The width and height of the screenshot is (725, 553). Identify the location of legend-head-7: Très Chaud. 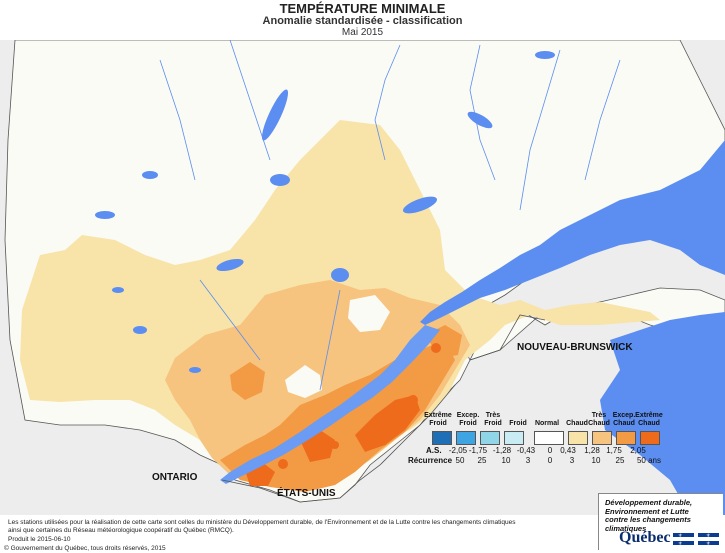
(599, 419).